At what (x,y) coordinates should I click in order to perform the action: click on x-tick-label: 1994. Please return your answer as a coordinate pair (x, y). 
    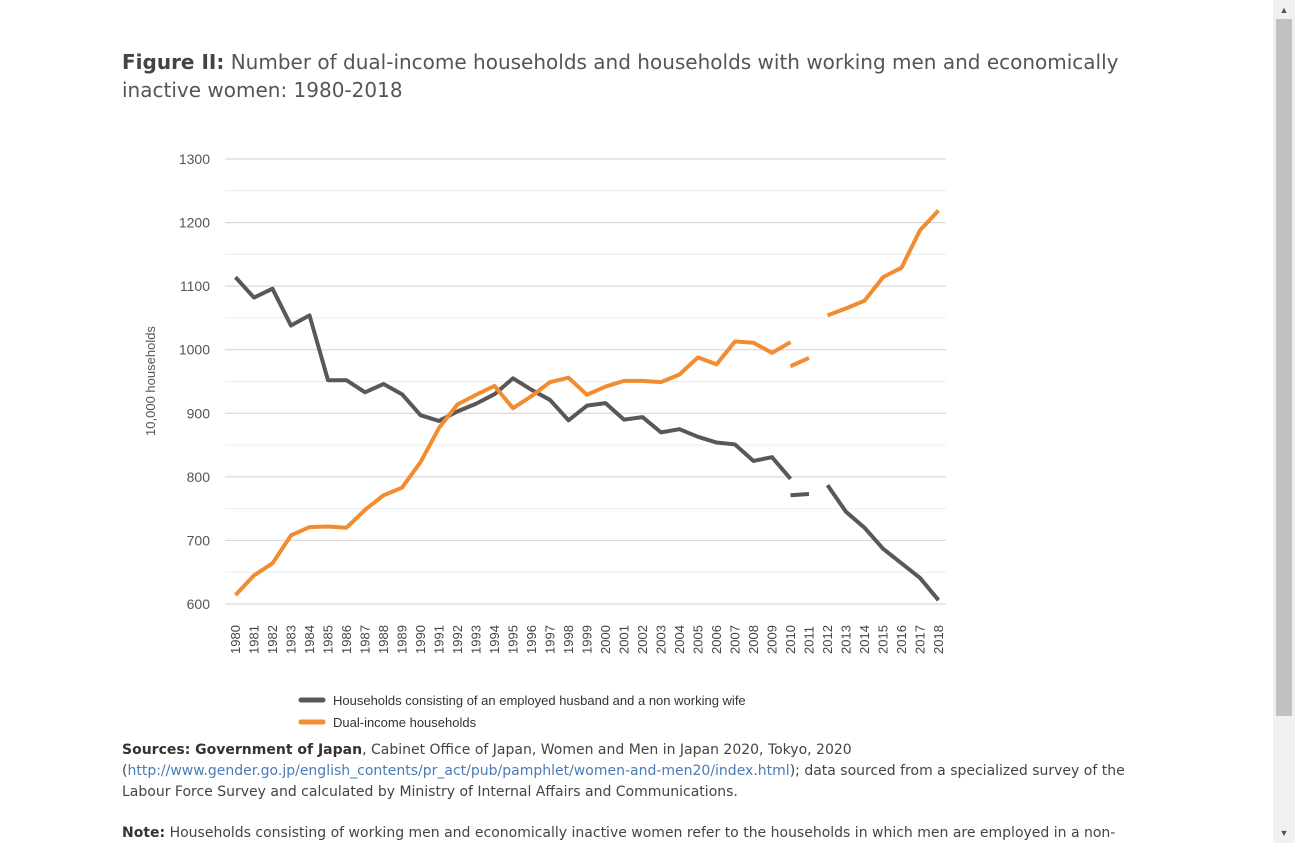
    Looking at the image, I should click on (494, 639).